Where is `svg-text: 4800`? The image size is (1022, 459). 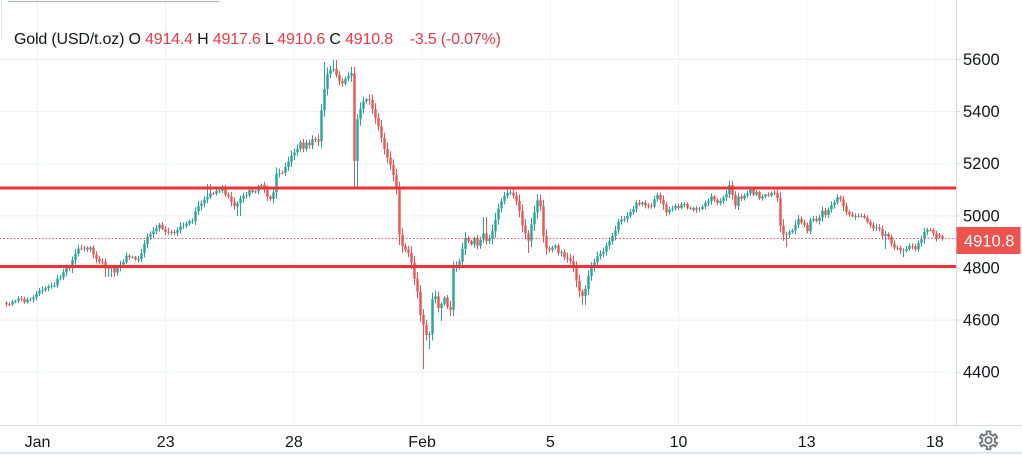 svg-text: 4800 is located at coordinates (981, 269).